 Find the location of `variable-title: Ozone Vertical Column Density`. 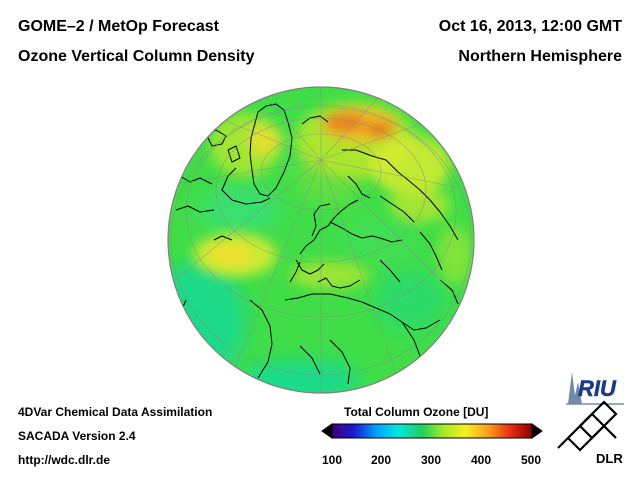

variable-title: Ozone Vertical Column Density is located at coordinates (136, 56).